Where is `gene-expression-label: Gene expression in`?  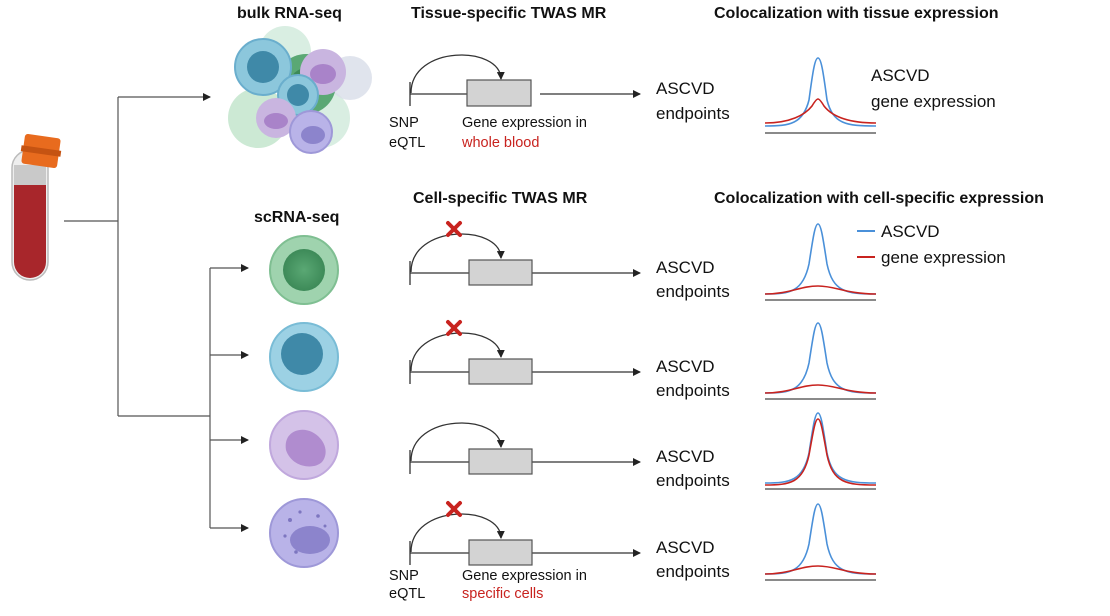
gene-expression-label: Gene expression in is located at coordinates (524, 123).